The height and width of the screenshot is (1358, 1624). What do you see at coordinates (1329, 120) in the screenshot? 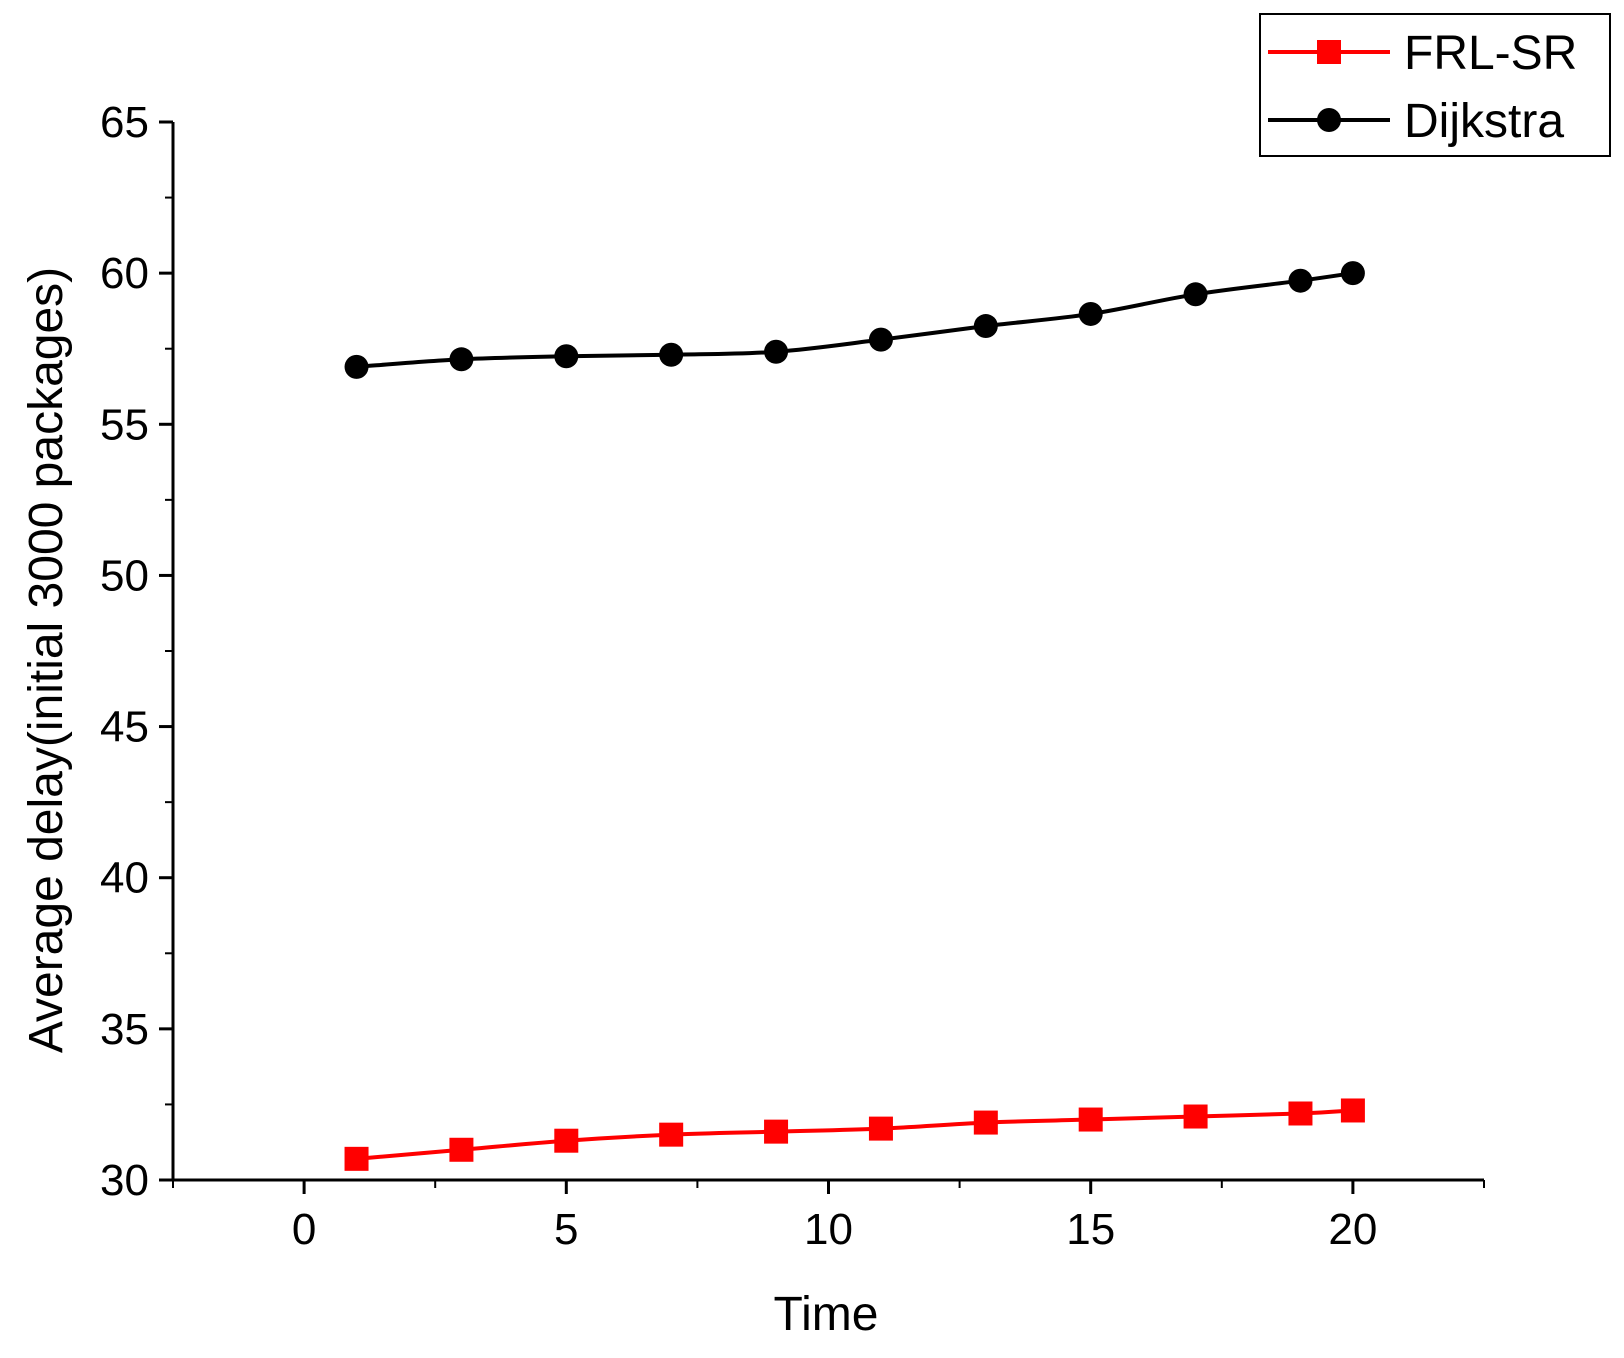
I see `legend-marker-dijkstra` at bounding box center [1329, 120].